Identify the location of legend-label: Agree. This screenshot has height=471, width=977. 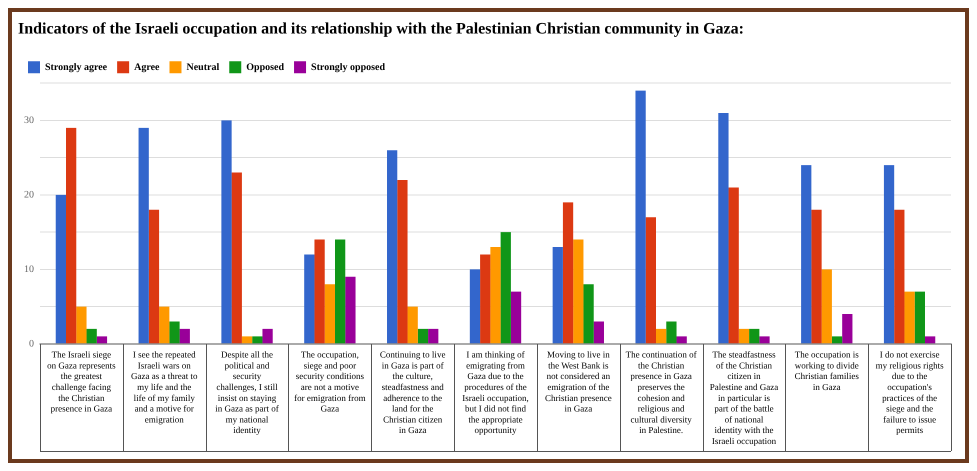
(147, 67).